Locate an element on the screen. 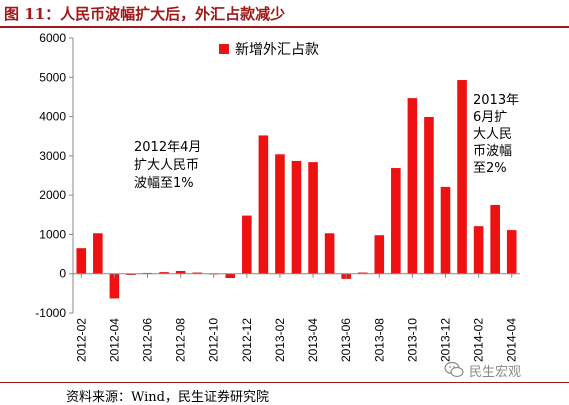 The image size is (569, 405). y-tick-label: 5000 is located at coordinates (52, 77).